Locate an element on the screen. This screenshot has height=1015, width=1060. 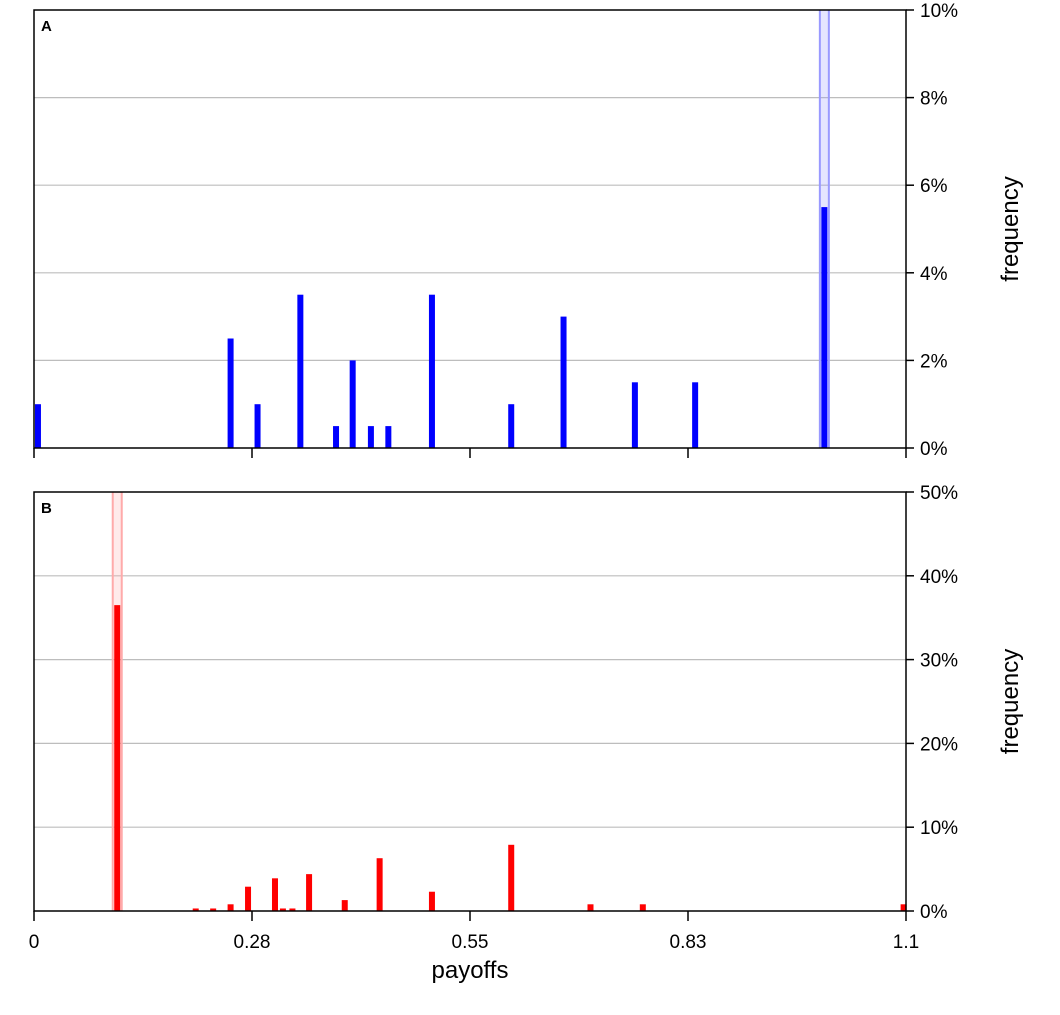
panel-b-ytick-label-5: 50% is located at coordinates (939, 493).